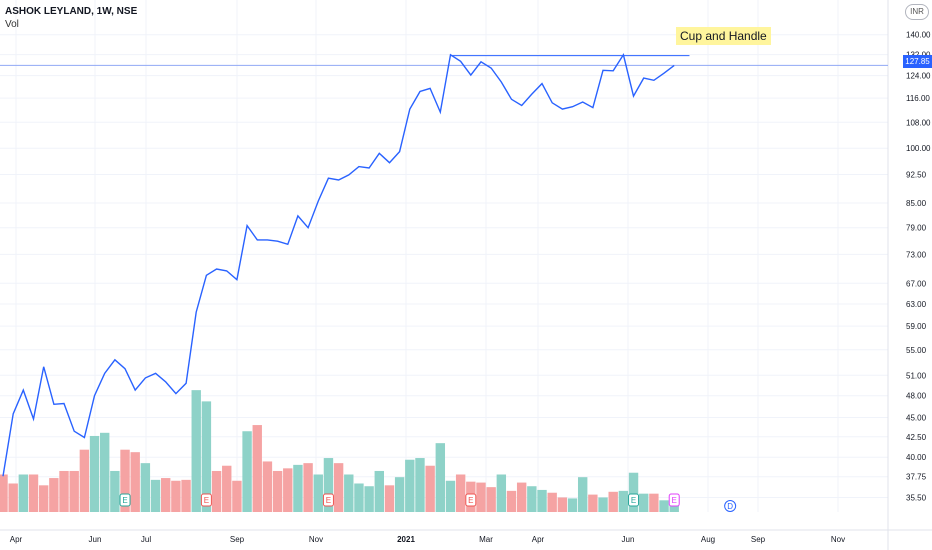 The width and height of the screenshot is (932, 550). What do you see at coordinates (12, 24) in the screenshot?
I see `volume-indicator-label: Vol` at bounding box center [12, 24].